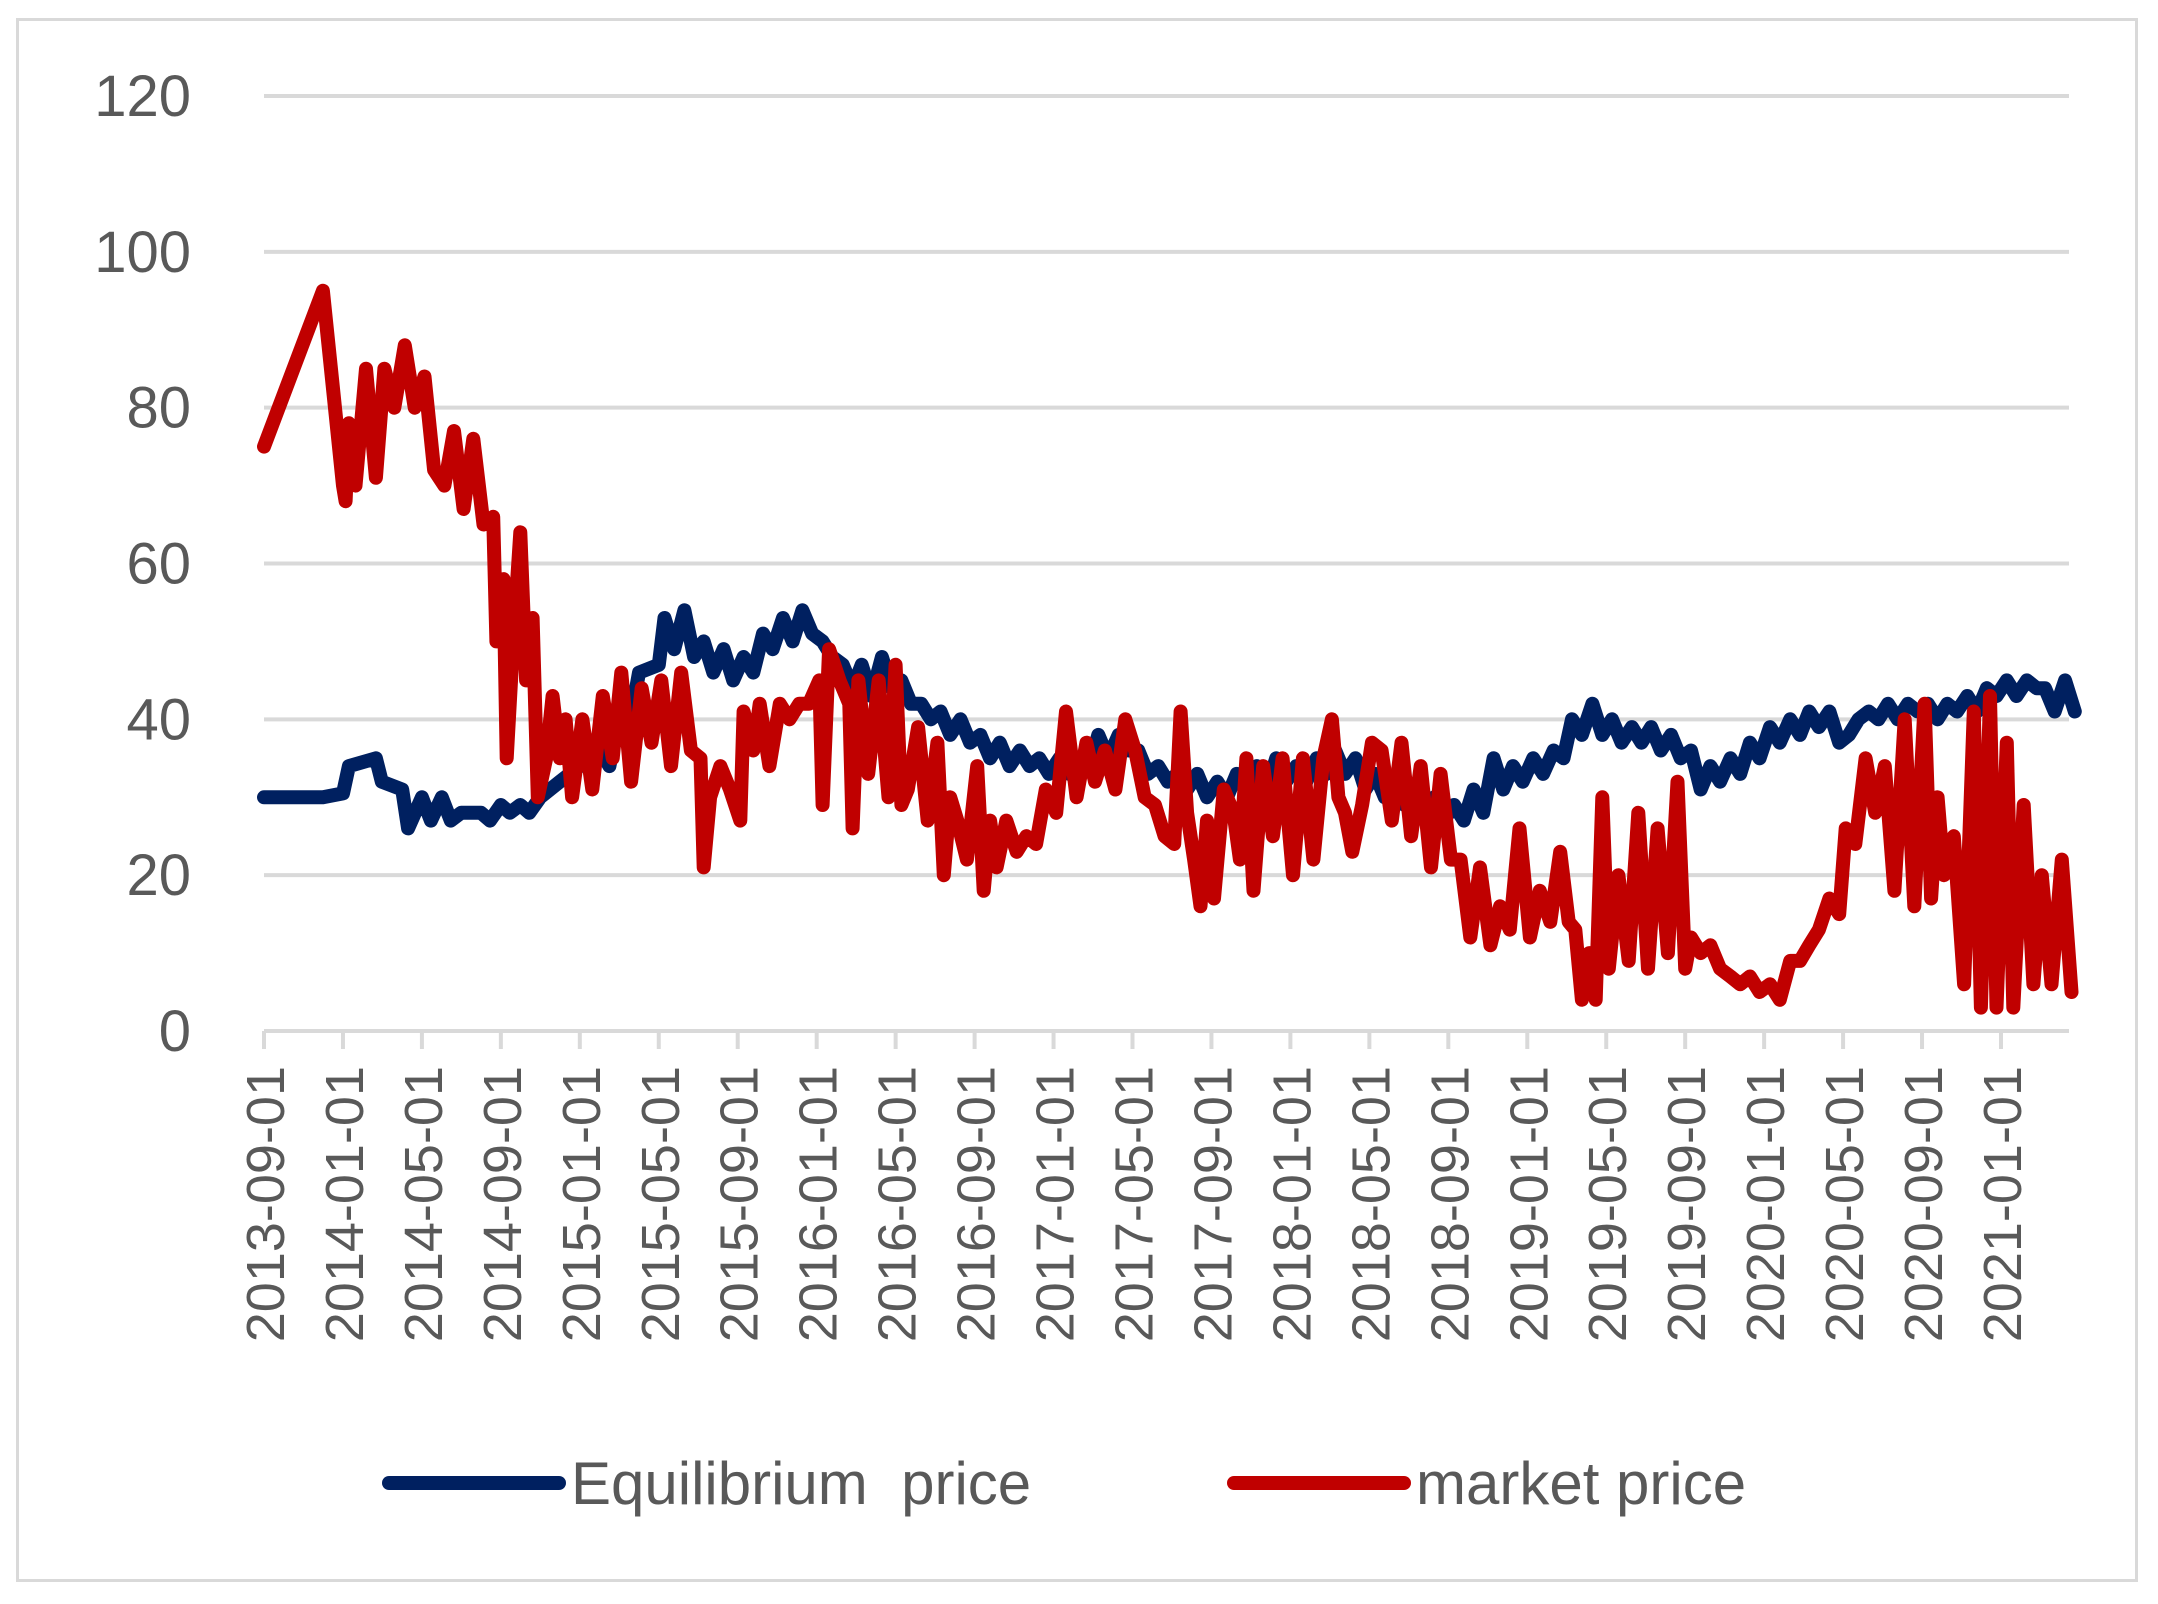  What do you see at coordinates (2003, 1204) in the screenshot?
I see `x-tick-label: 2021-01-01` at bounding box center [2003, 1204].